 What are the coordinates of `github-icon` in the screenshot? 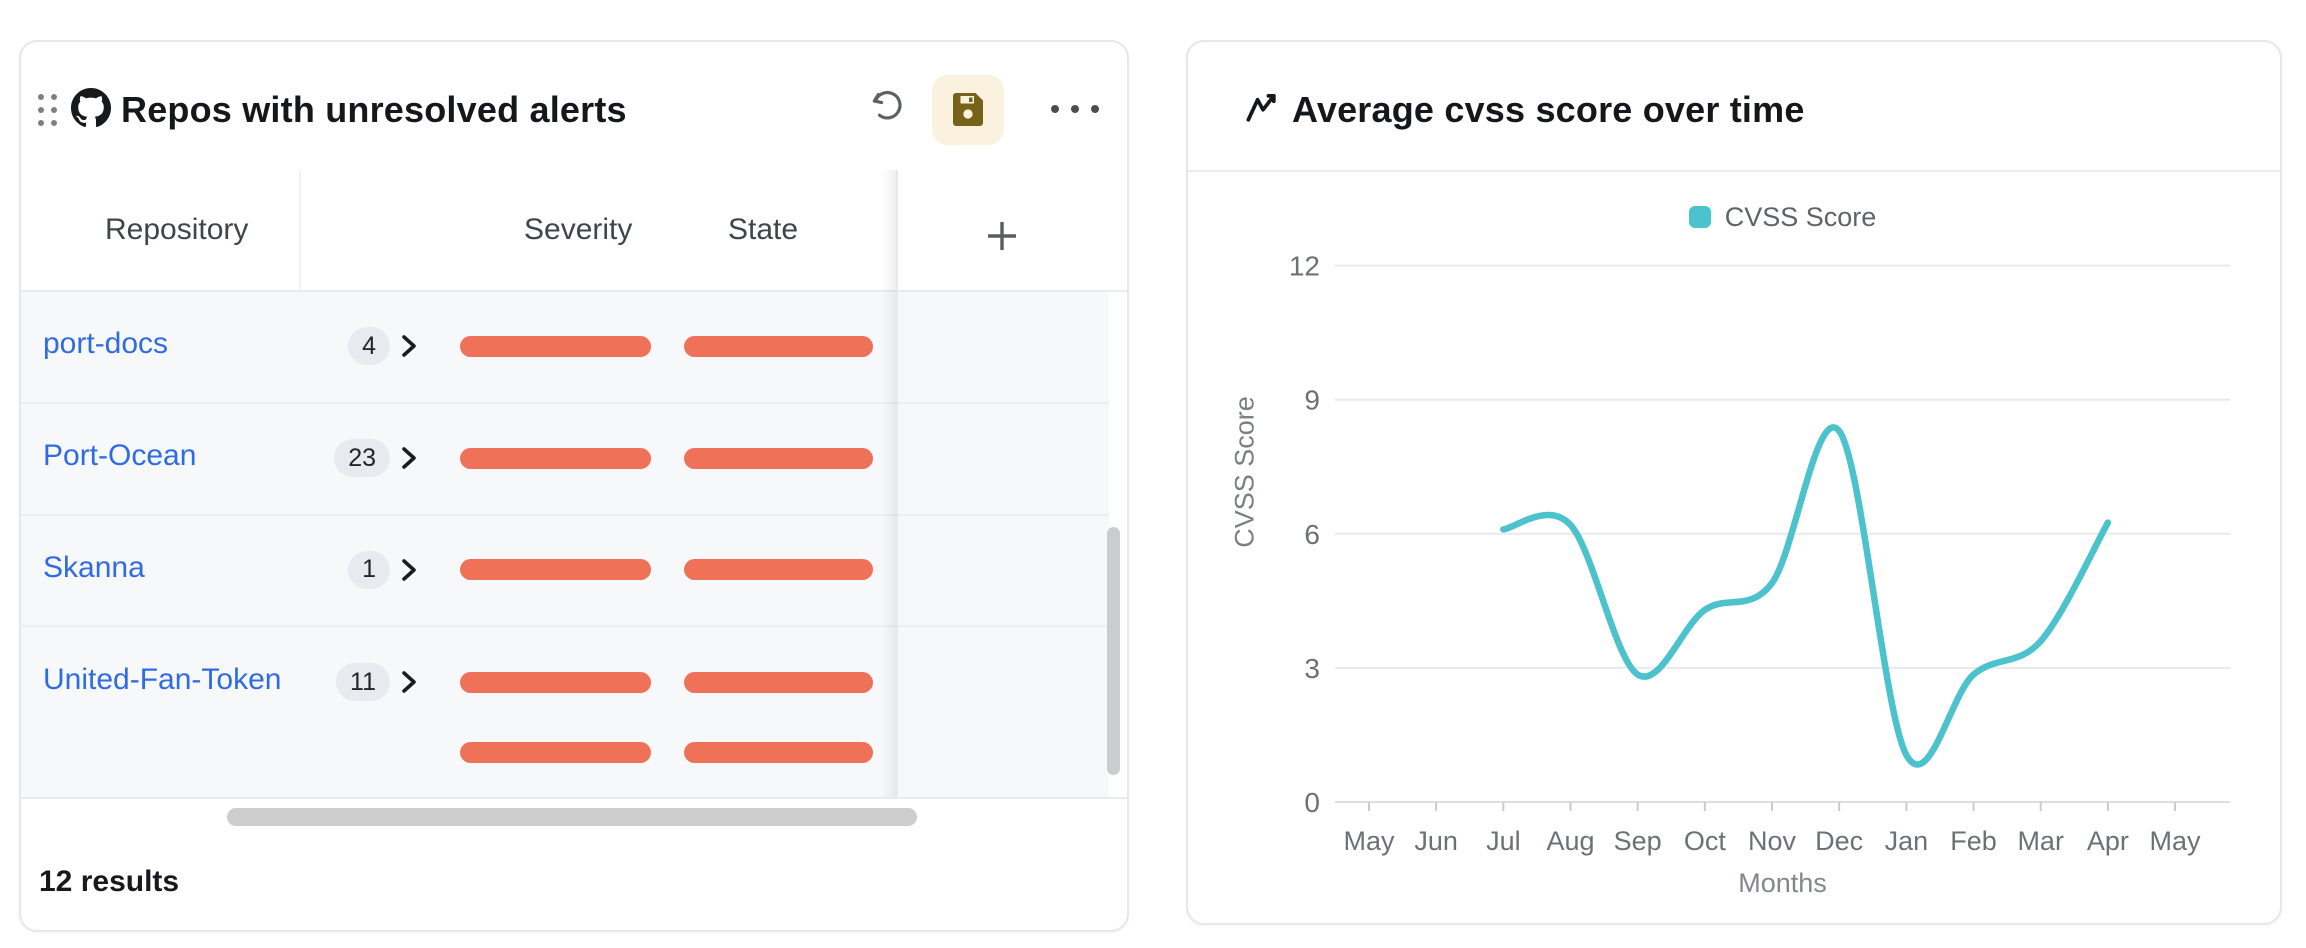 It's located at (91, 110).